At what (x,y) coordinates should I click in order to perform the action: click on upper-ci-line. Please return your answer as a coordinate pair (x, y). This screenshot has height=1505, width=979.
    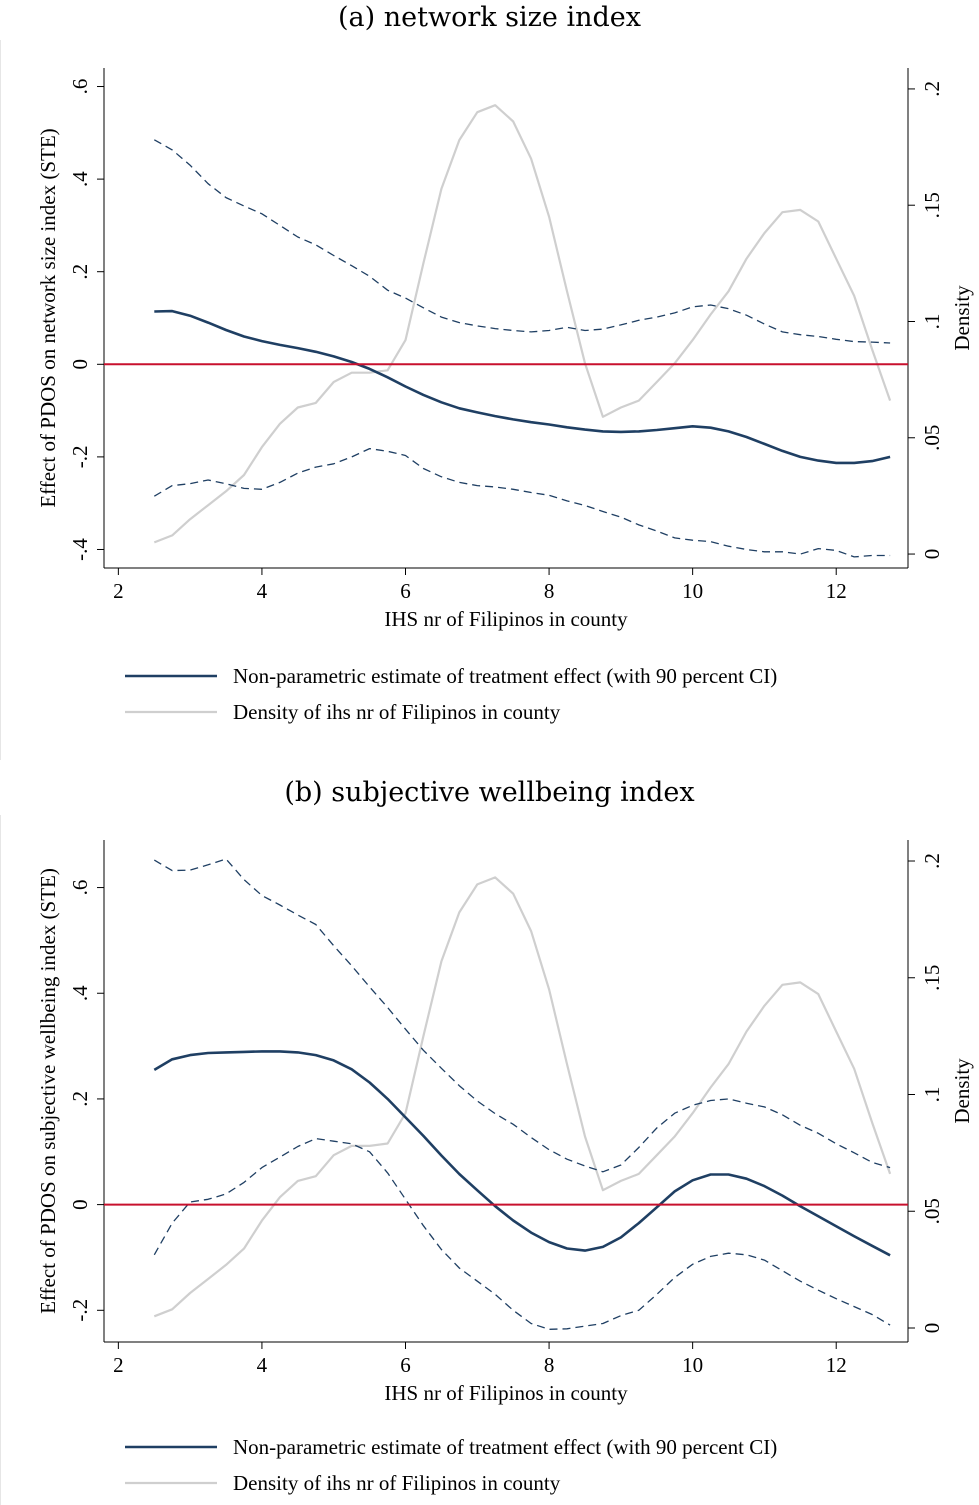
    Looking at the image, I should click on (522, 241).